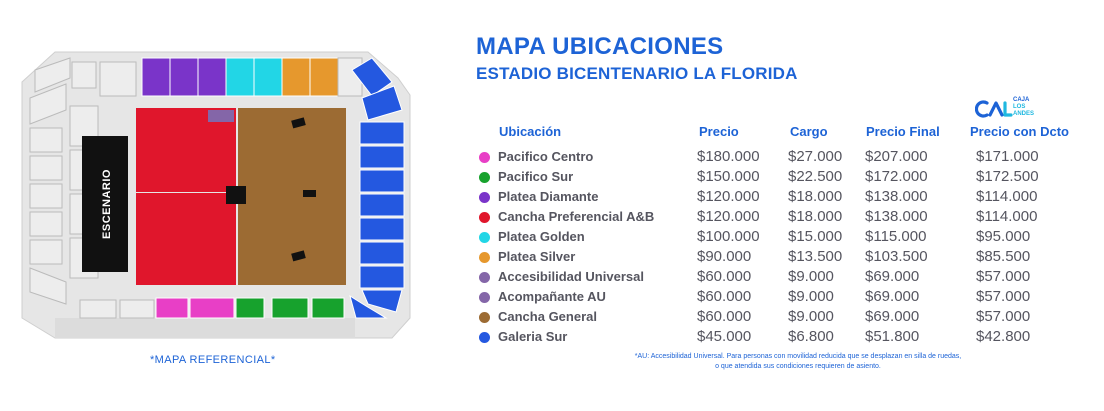 This screenshot has height=411, width=1104. I want to click on final-price-value: $115.000, so click(896, 236).